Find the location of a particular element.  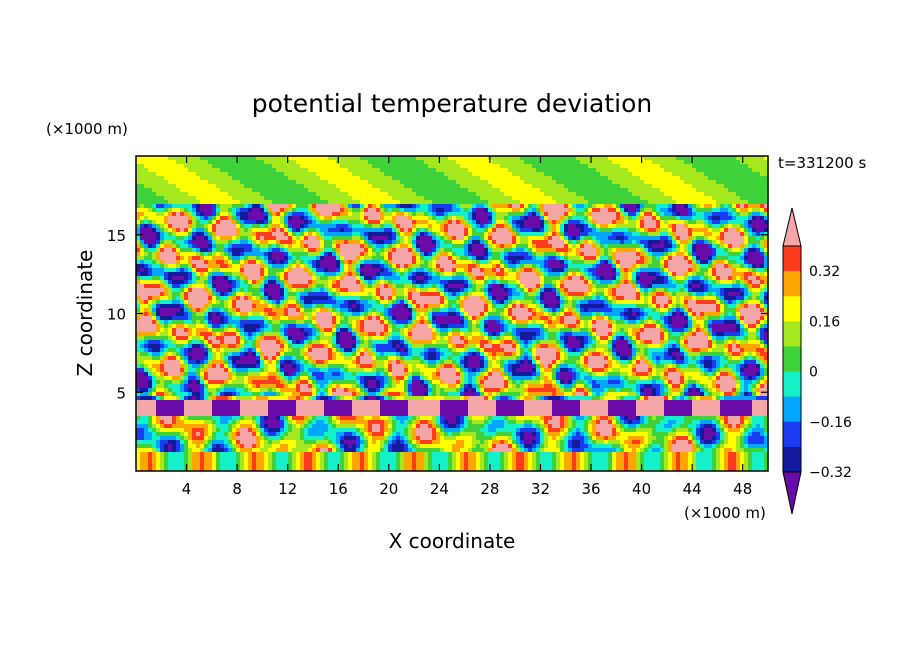

x-tick-label: 24 is located at coordinates (439, 489).